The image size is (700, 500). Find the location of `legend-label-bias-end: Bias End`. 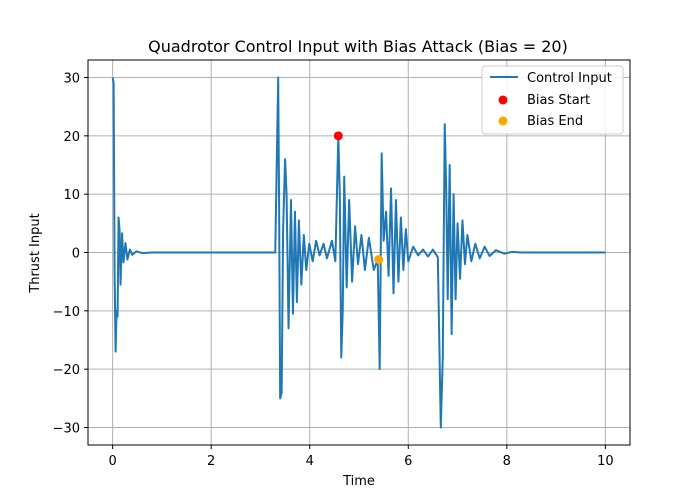

legend-label-bias-end: Bias End is located at coordinates (555, 121).